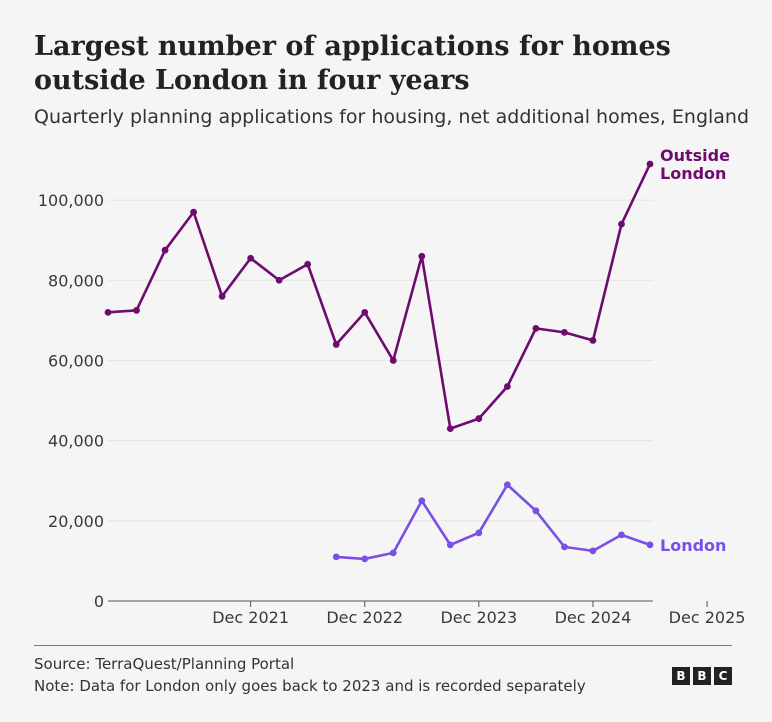 The height and width of the screenshot is (722, 772). I want to click on x-tick-label: Dec 2021, so click(250, 617).